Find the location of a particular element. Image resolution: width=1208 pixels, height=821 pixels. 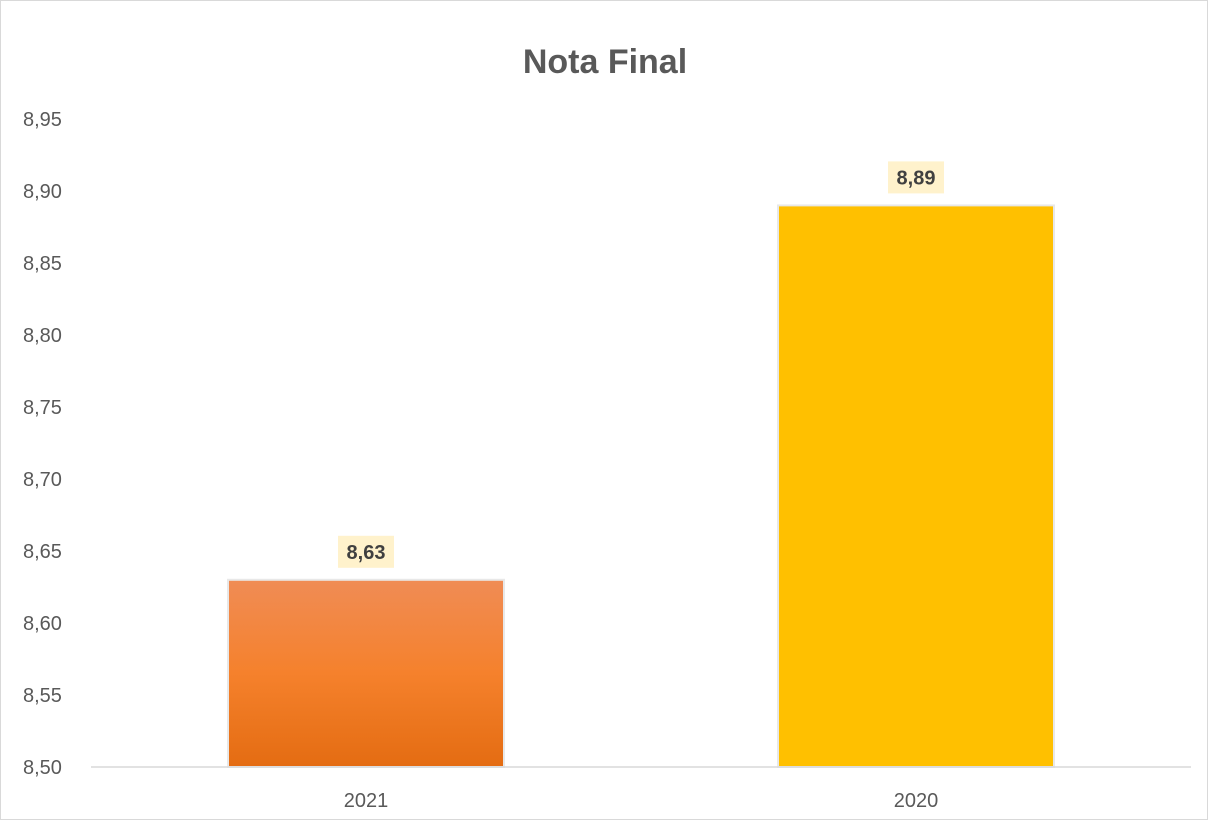

y-tick-label: 8,80 is located at coordinates (42, 336).